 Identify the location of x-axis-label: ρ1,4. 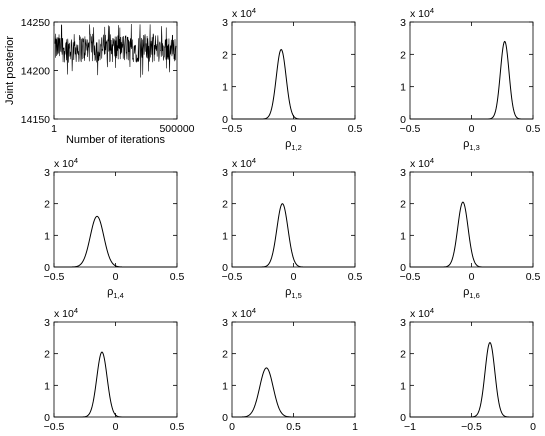
(115, 293).